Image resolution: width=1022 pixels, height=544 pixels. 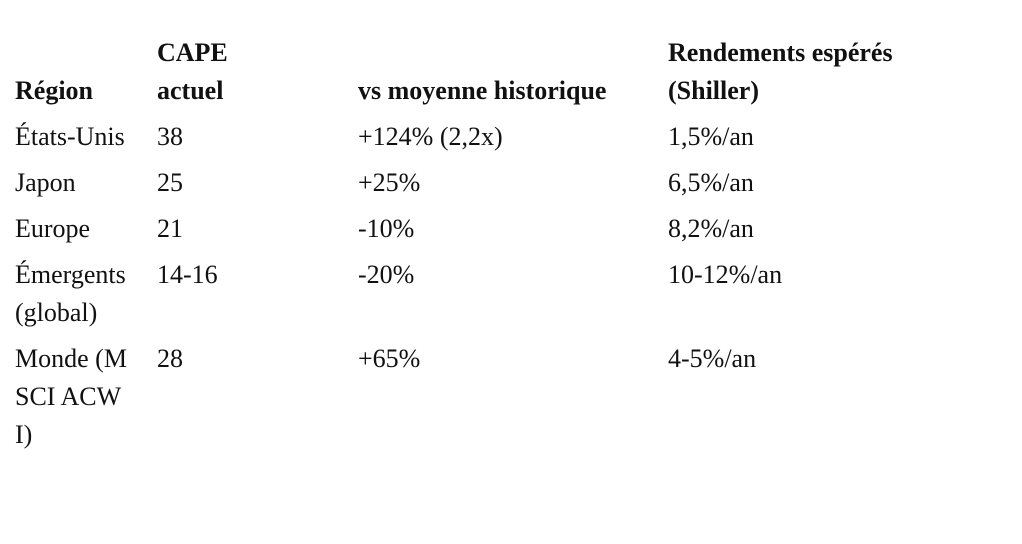 What do you see at coordinates (187, 274) in the screenshot?
I see `cell-text: 14-16` at bounding box center [187, 274].